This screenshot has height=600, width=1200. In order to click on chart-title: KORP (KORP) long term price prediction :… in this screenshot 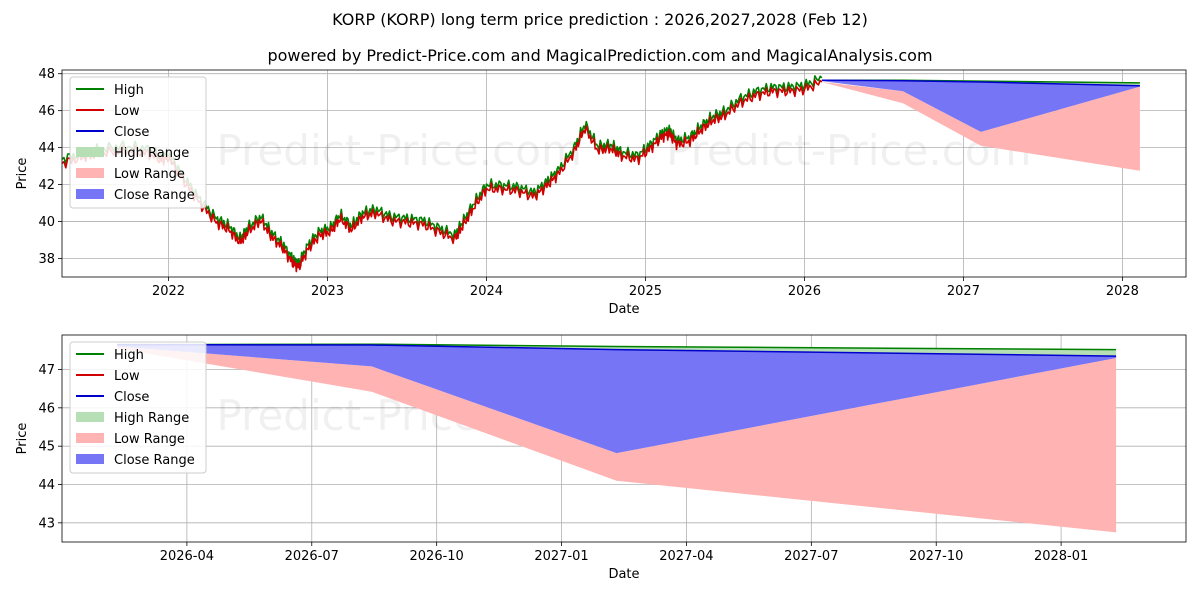, I will do `click(600, 19)`.